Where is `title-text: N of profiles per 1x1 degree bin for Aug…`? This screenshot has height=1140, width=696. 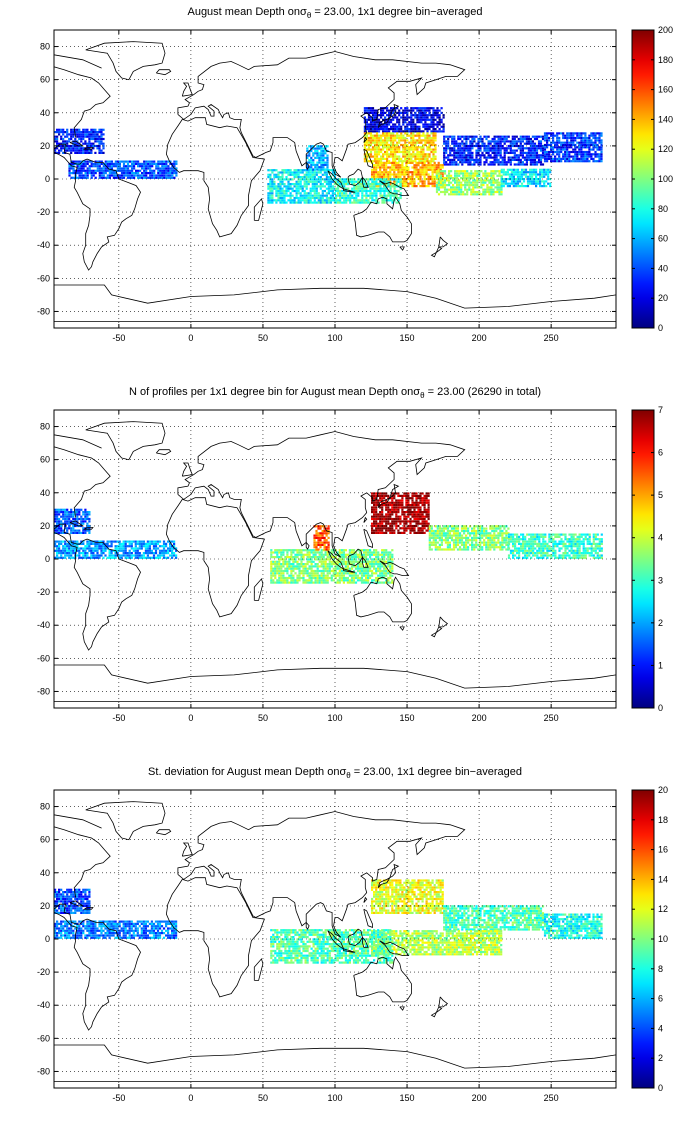 title-text: N of profiles per 1x1 degree bin for Aug… is located at coordinates (271, 392).